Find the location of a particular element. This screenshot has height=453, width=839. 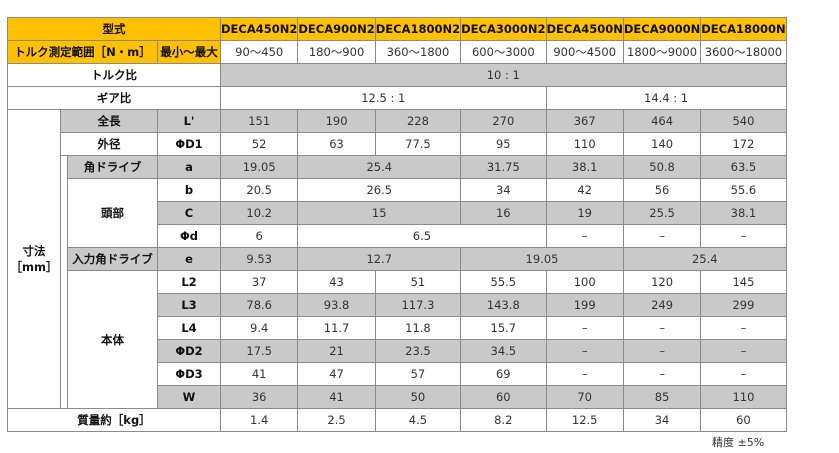

cell: 600～3000 is located at coordinates (503, 52).